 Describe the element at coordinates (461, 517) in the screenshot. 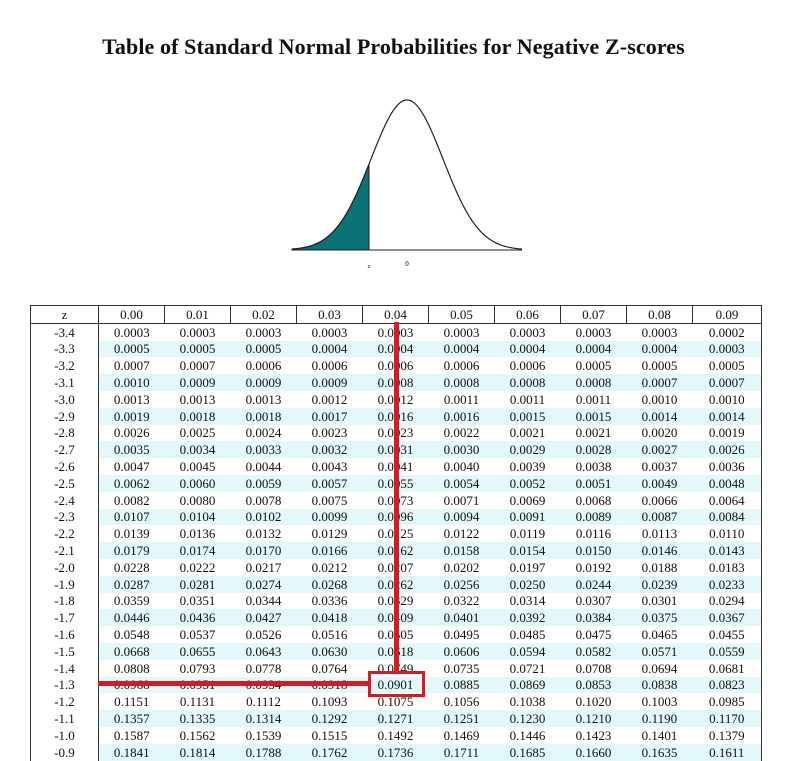

I see `probability-cell: 0.0094` at that location.